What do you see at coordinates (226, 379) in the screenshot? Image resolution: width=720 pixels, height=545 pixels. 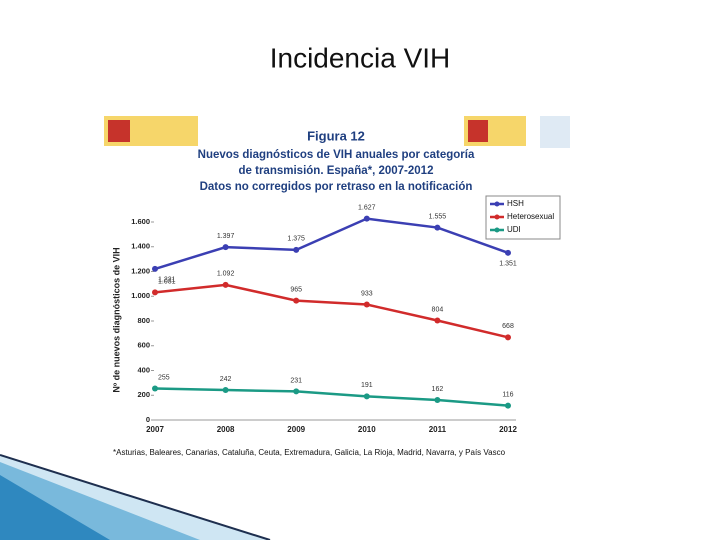 I see `data-label: 242` at bounding box center [226, 379].